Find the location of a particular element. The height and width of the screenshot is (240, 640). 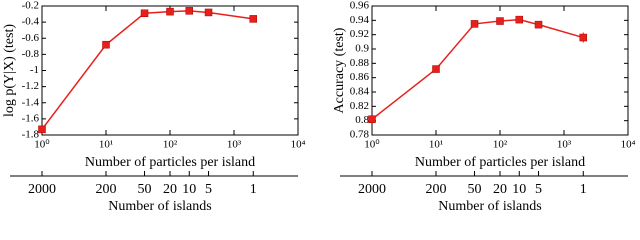

y-tick-label: -0.6 is located at coordinates (31, 38).